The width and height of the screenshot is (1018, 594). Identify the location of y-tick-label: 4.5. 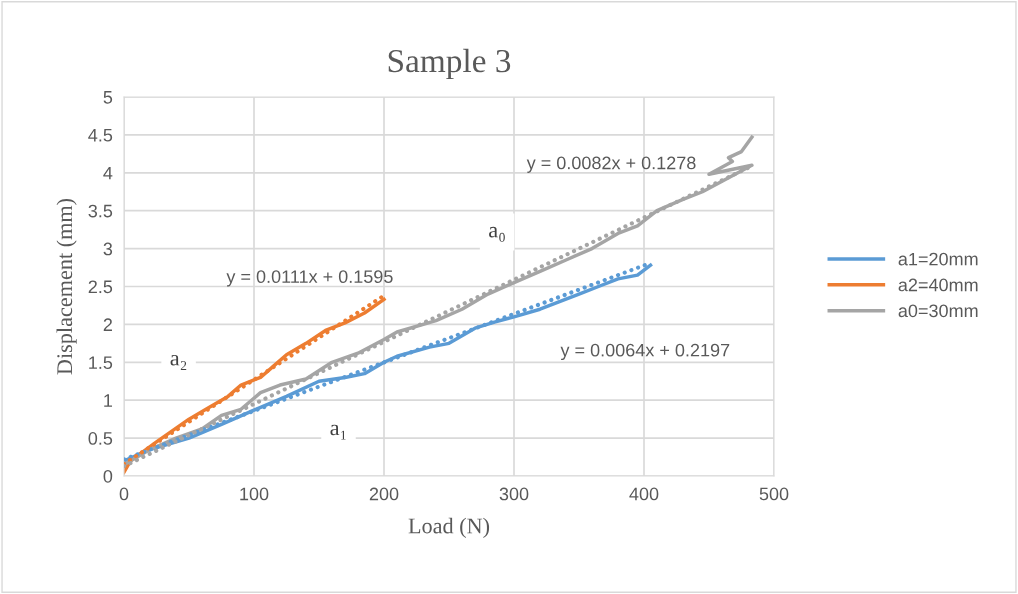
(100, 135).